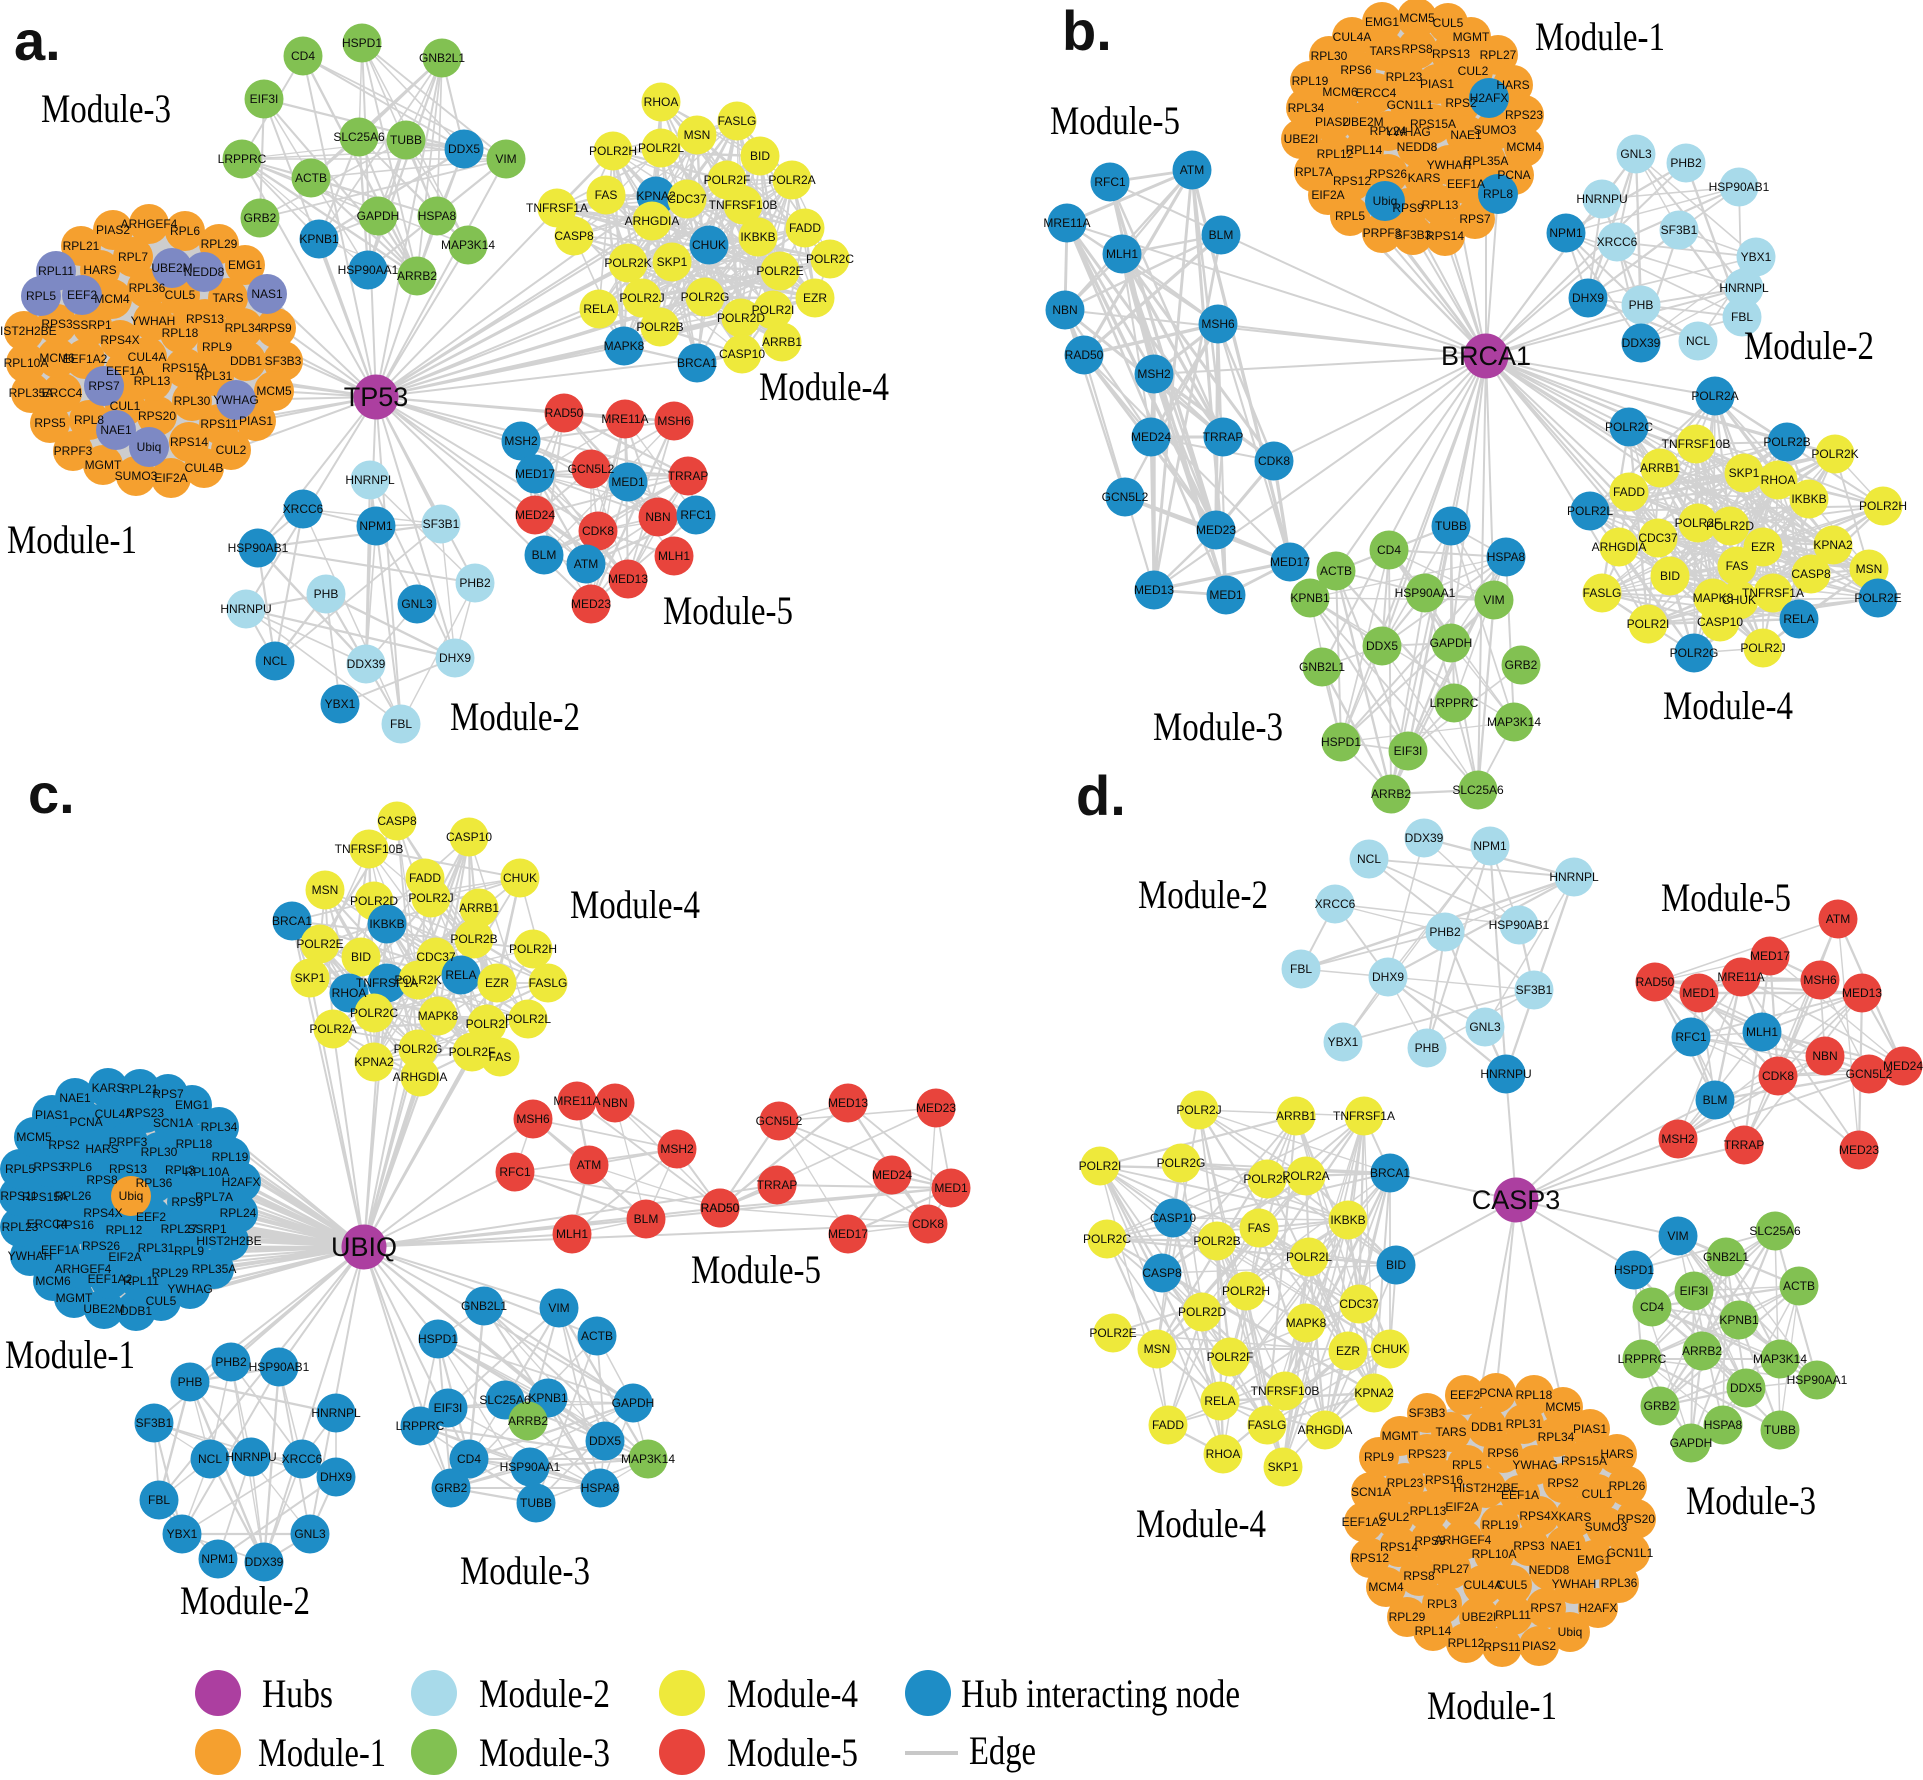  Describe the element at coordinates (28, 331) in the screenshot. I see `svg-text: HIST2H2BE` at that location.